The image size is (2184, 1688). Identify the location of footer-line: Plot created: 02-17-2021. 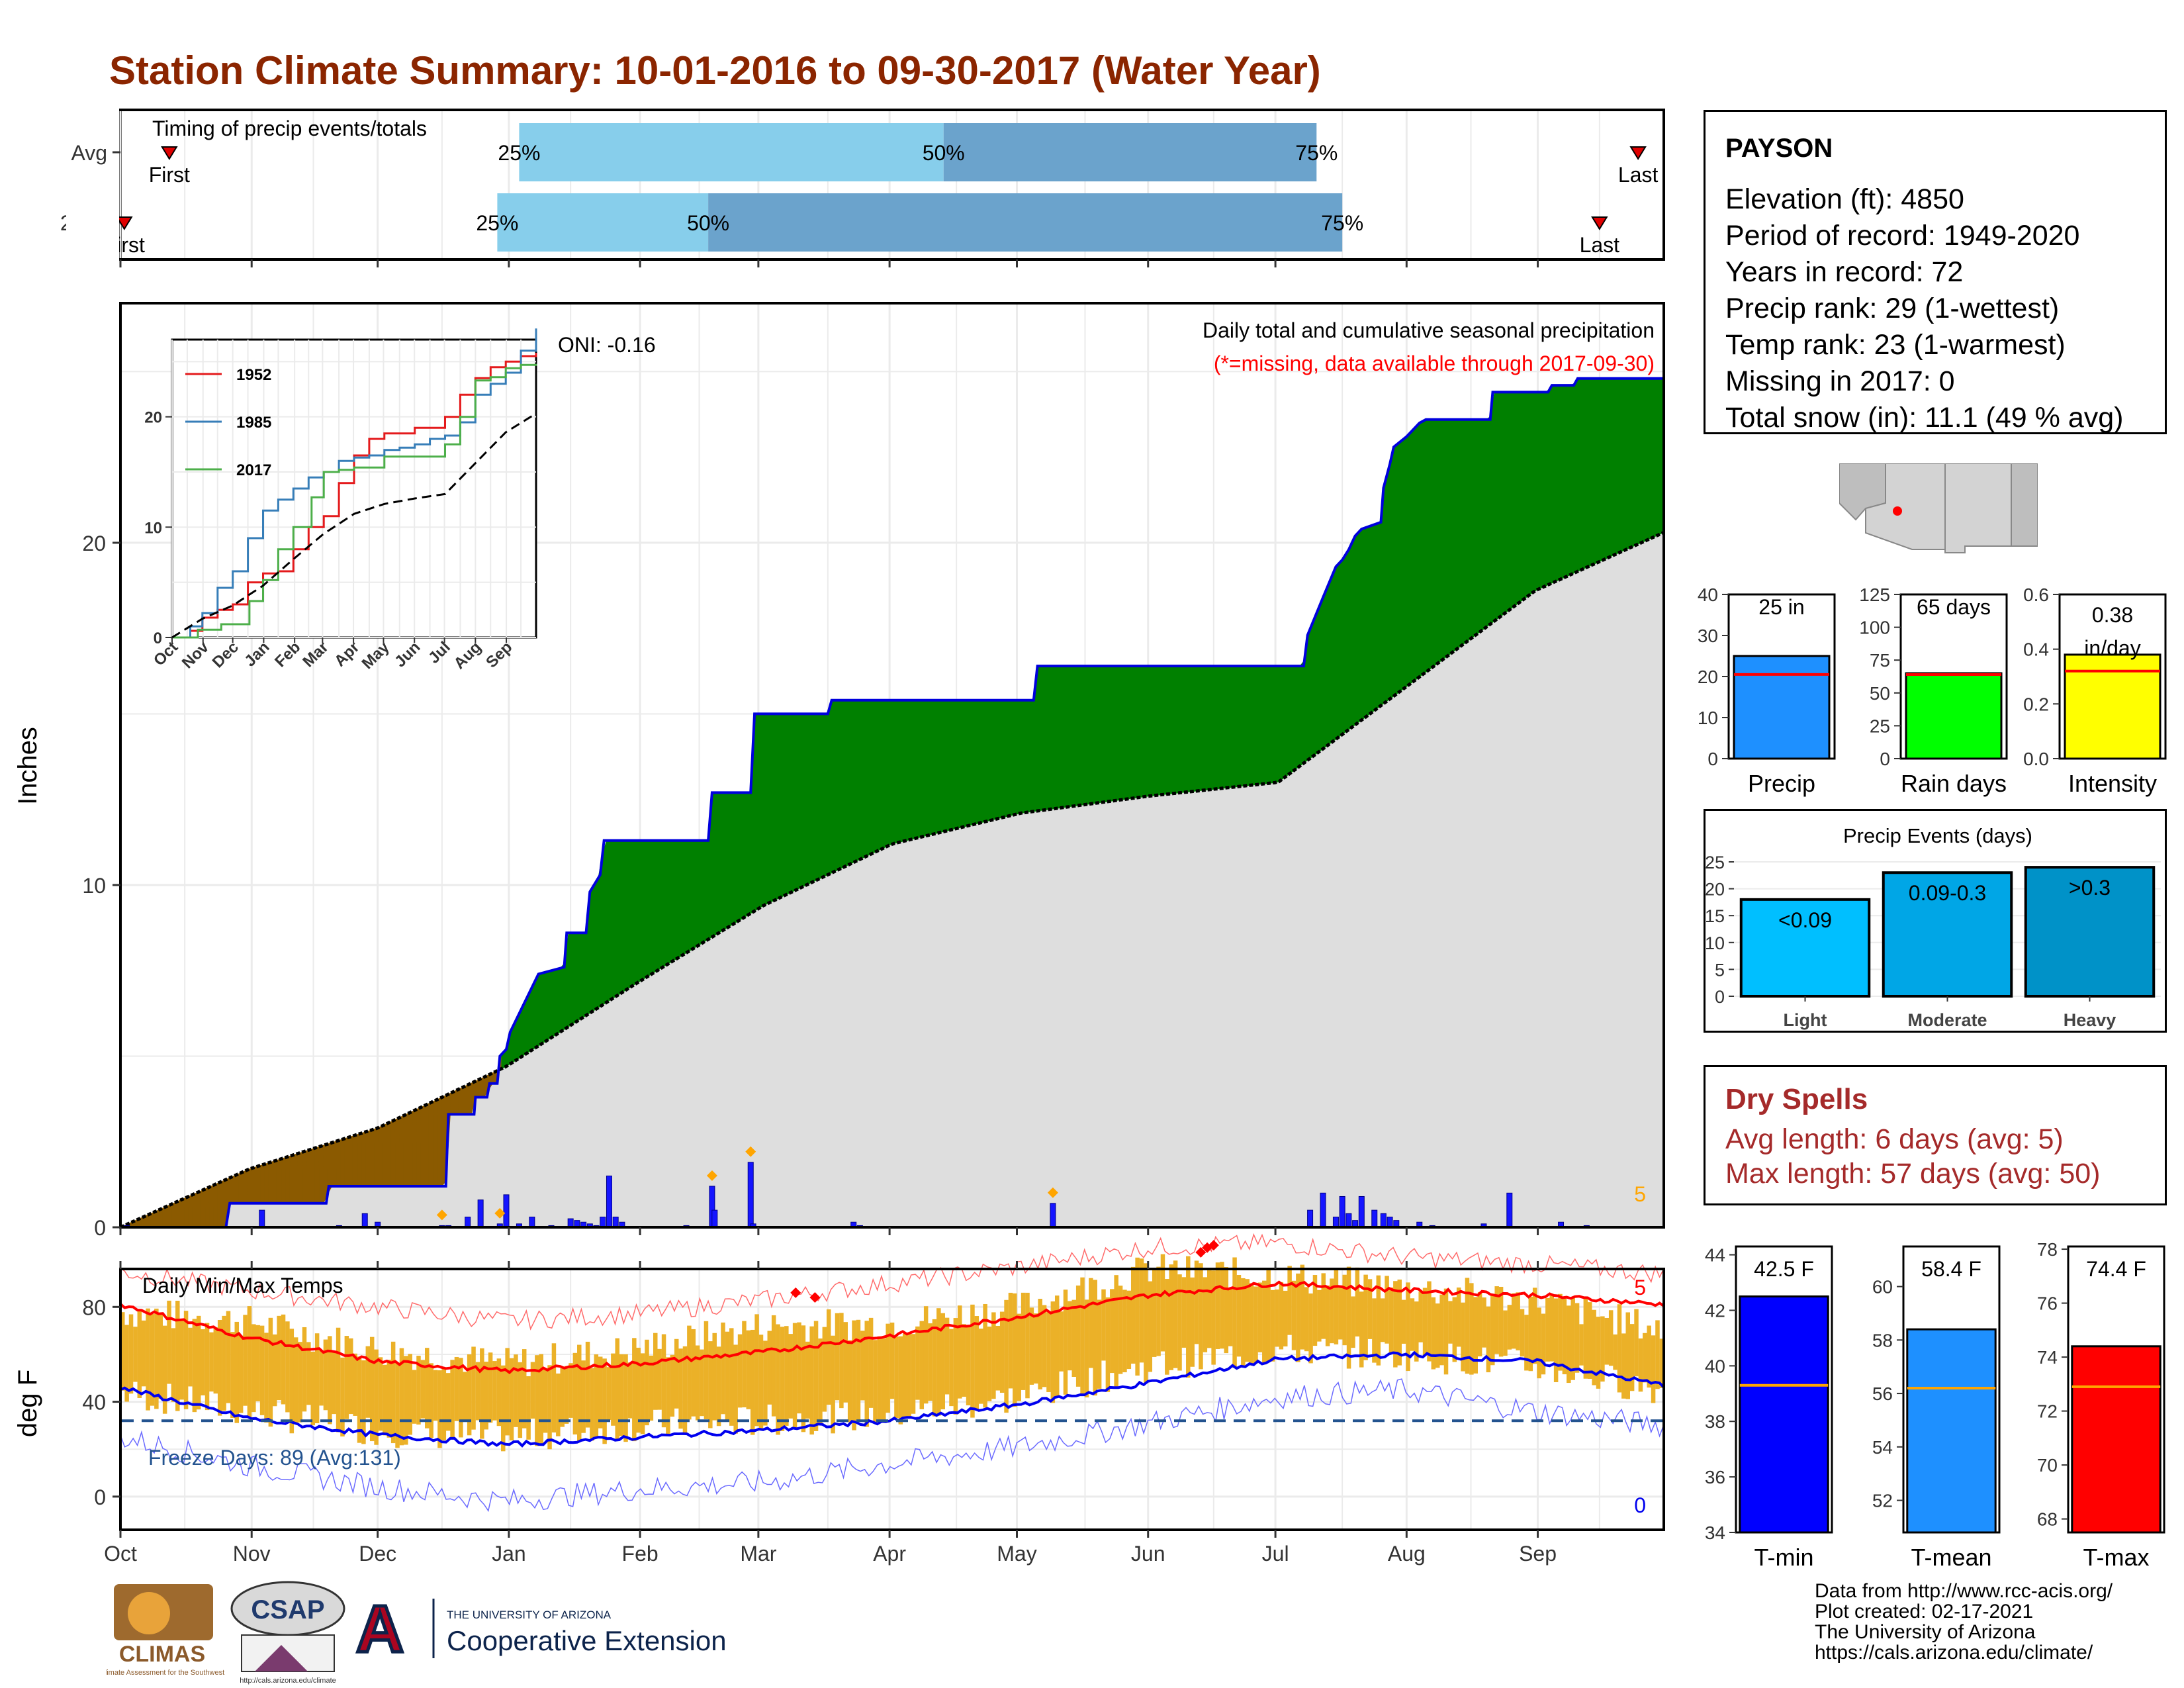
(1925, 1611).